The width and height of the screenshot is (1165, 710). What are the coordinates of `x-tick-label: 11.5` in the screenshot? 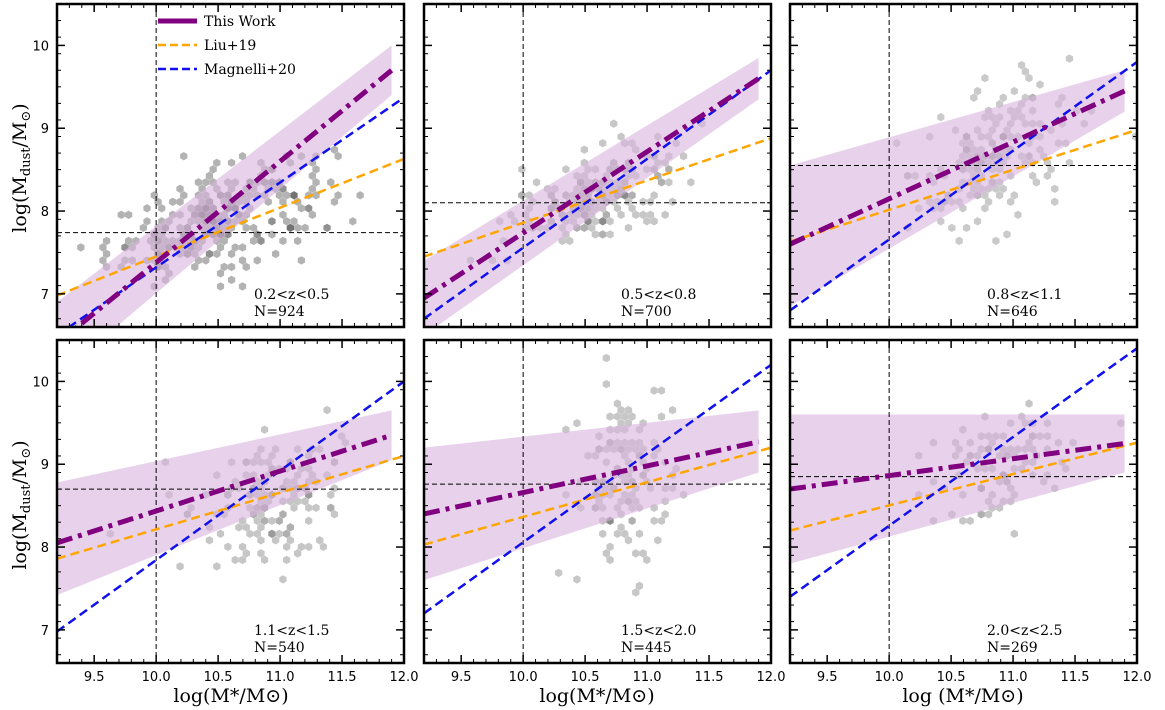 It's located at (709, 677).